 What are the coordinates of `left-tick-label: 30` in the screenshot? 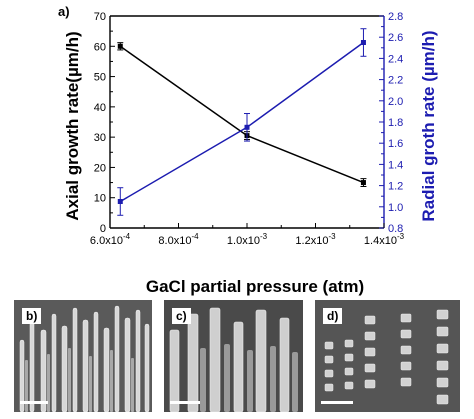 It's located at (100, 138).